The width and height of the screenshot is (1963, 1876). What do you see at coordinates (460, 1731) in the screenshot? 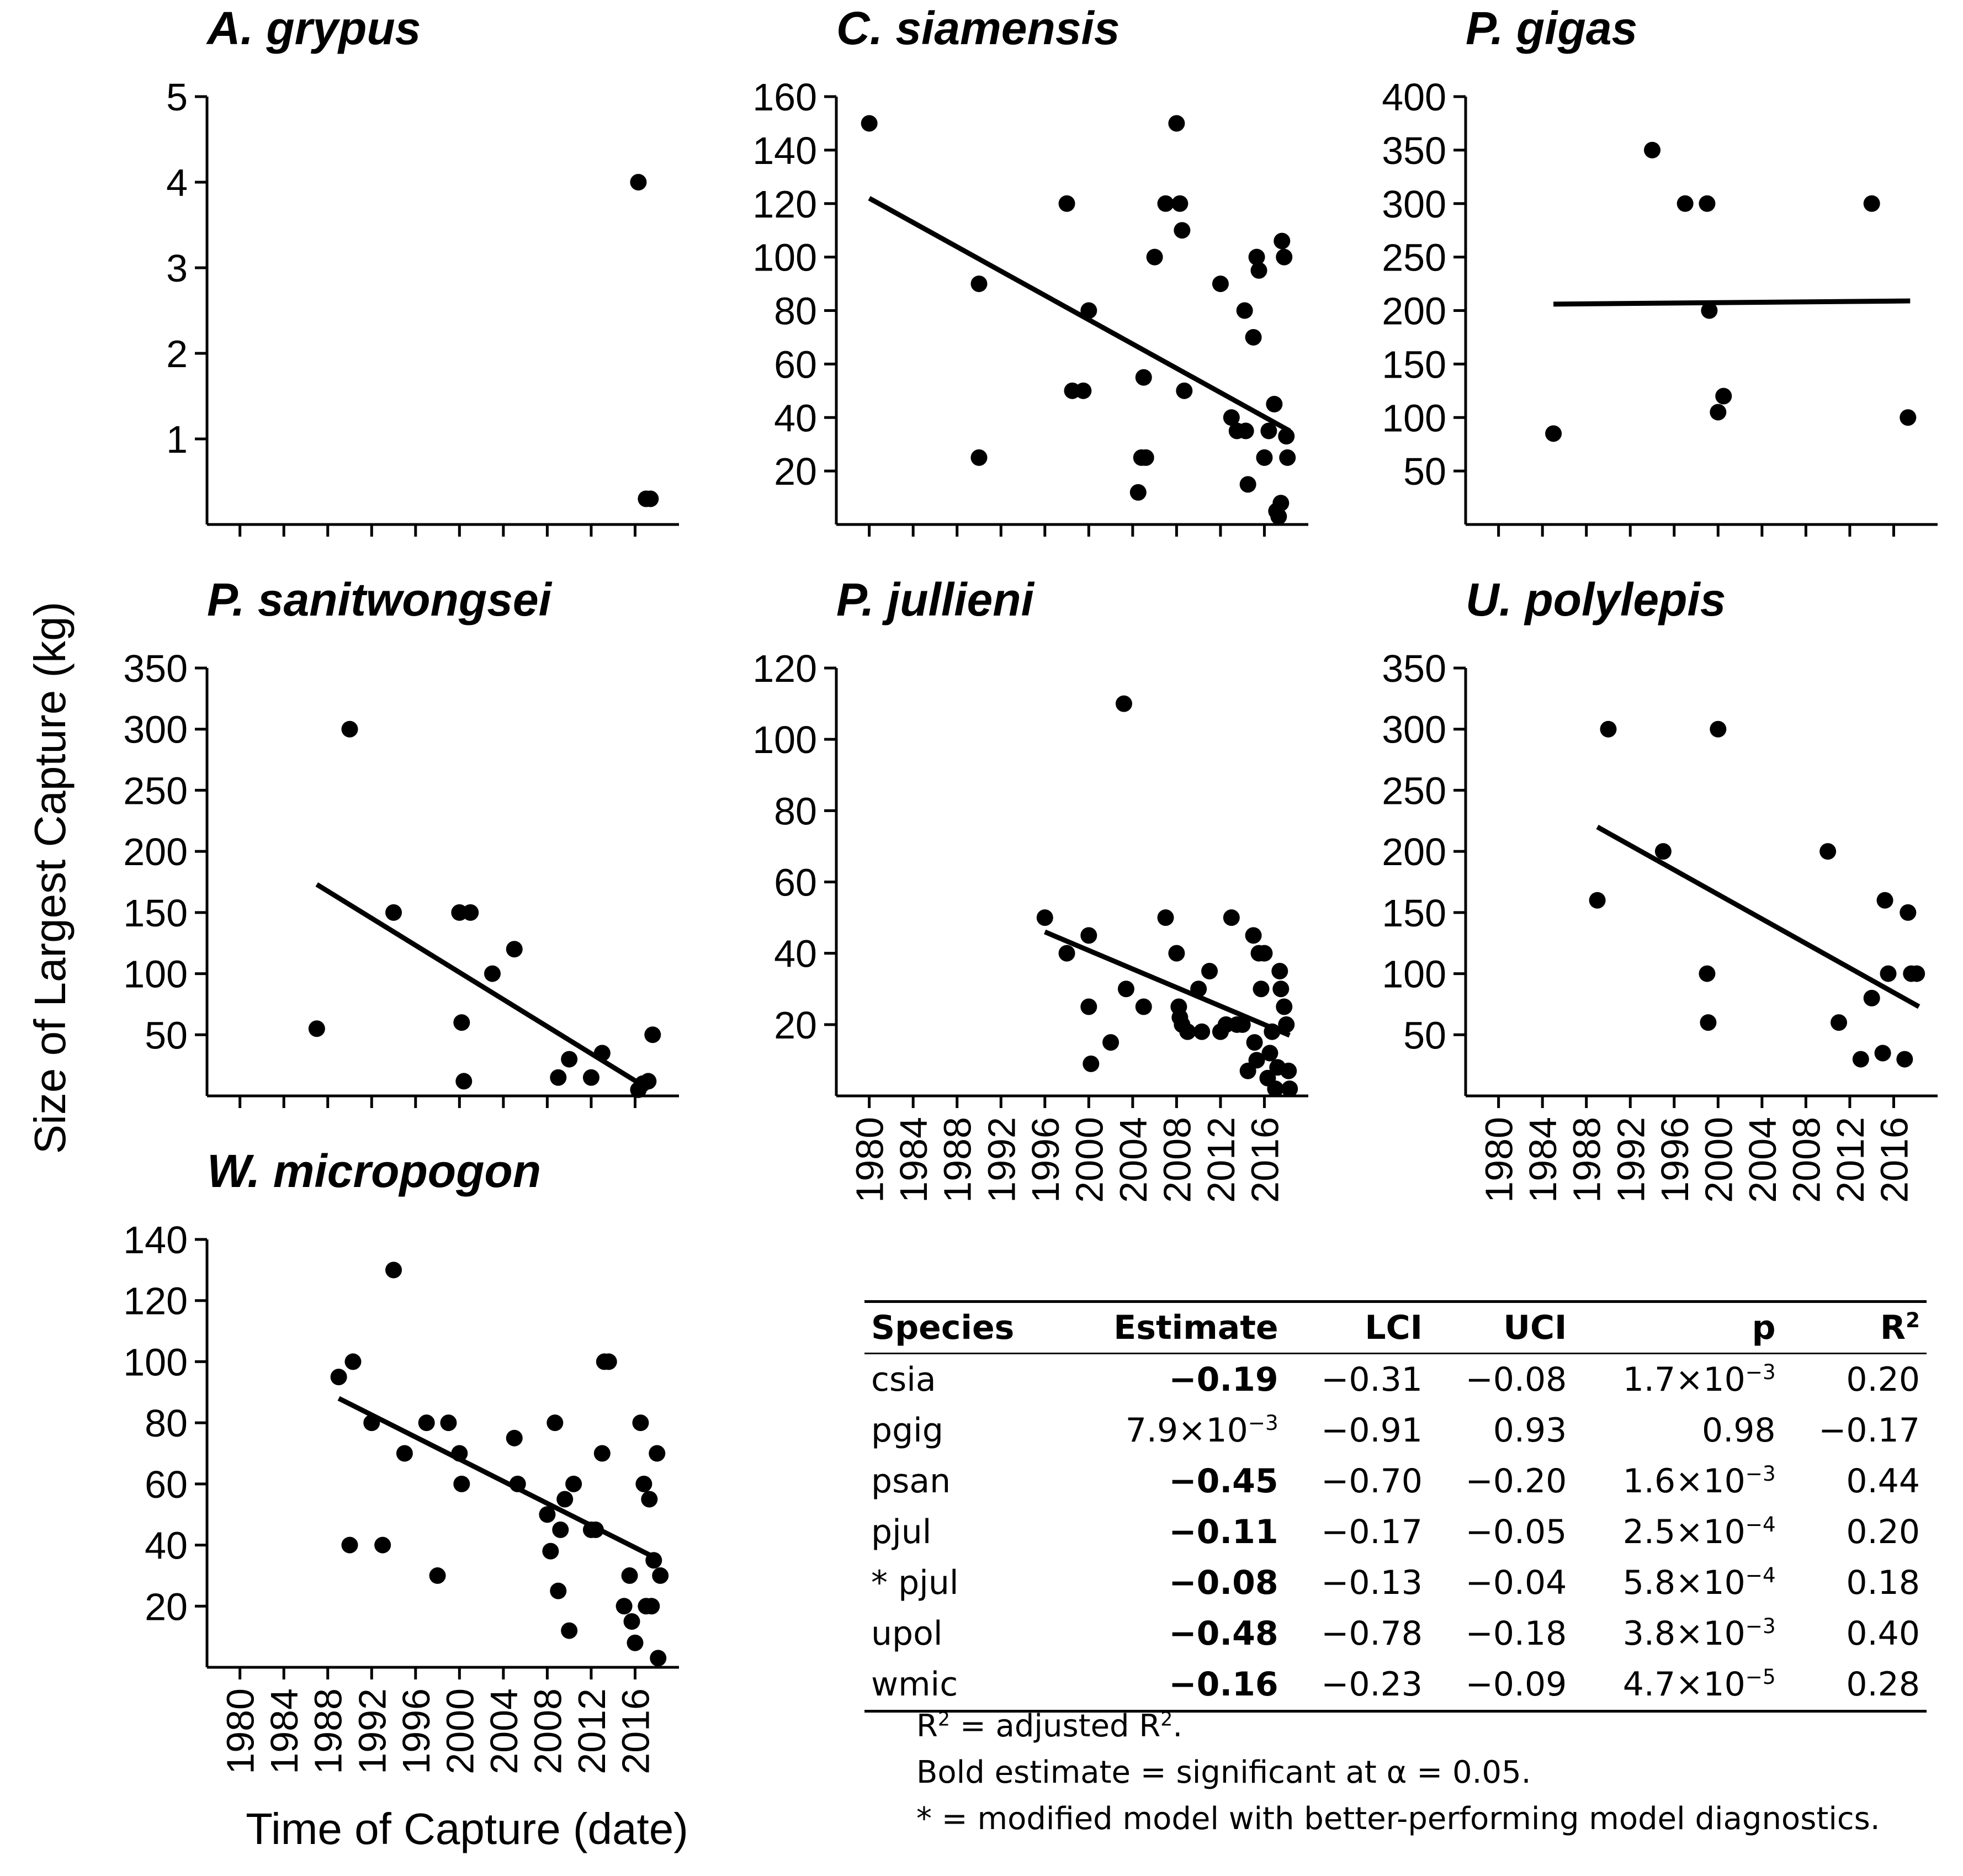
I see `x-tick-label: 2000` at bounding box center [460, 1731].